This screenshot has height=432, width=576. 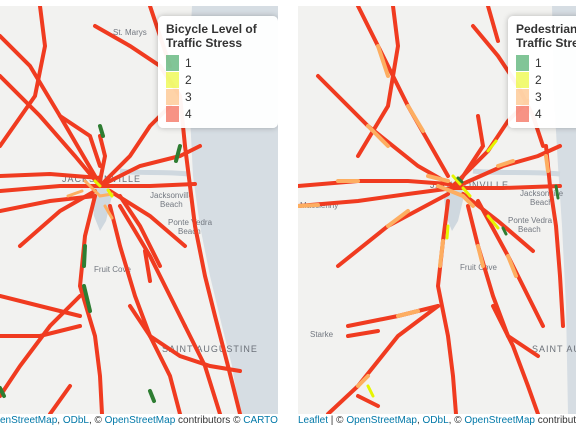 I want to click on roads-lowest-stress, so click(x=508, y=206).